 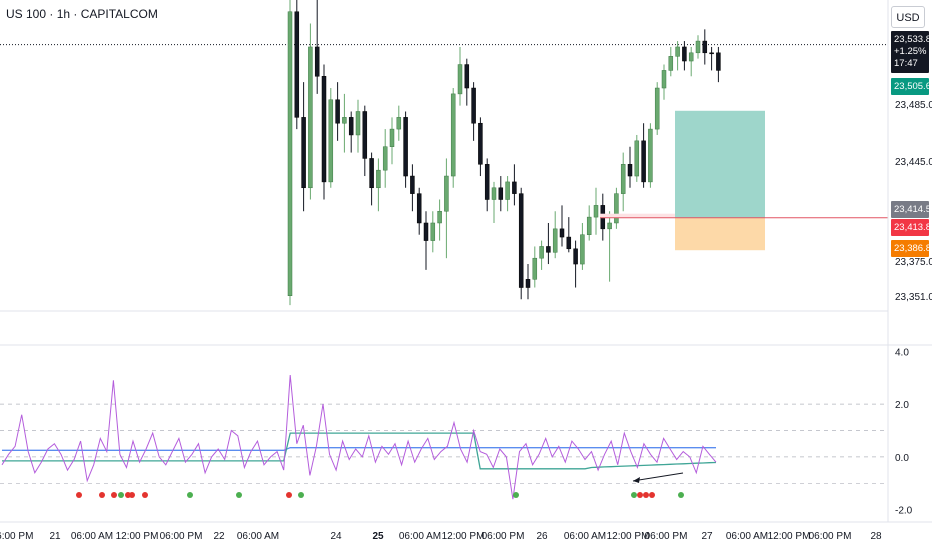 I want to click on current-price-badge: +1.25%, so click(x=910, y=51).